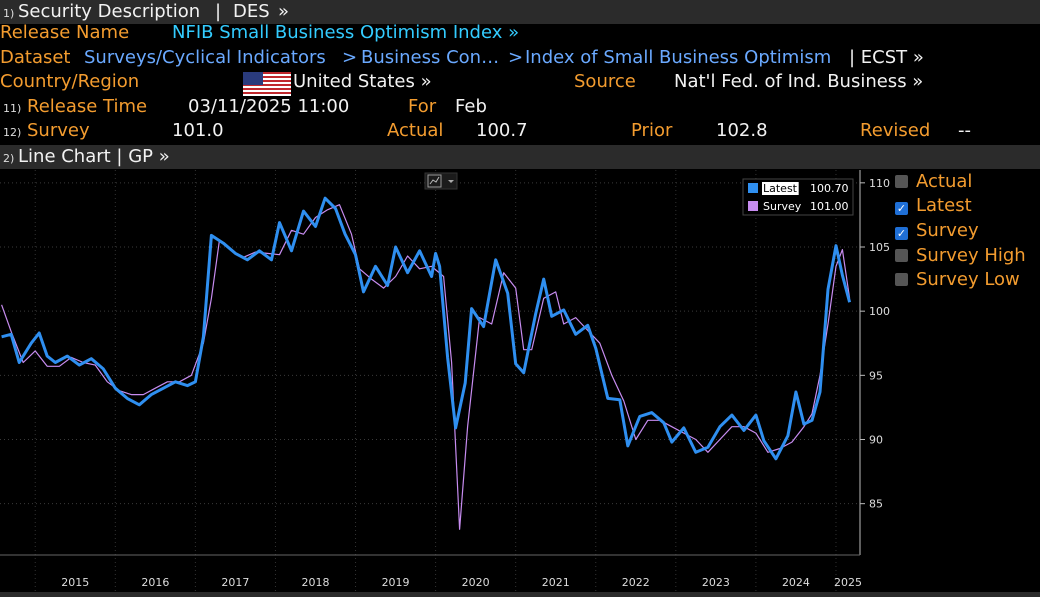 This screenshot has height=597, width=1040. Describe the element at coordinates (58, 130) in the screenshot. I see `survey-label: Survey` at that location.